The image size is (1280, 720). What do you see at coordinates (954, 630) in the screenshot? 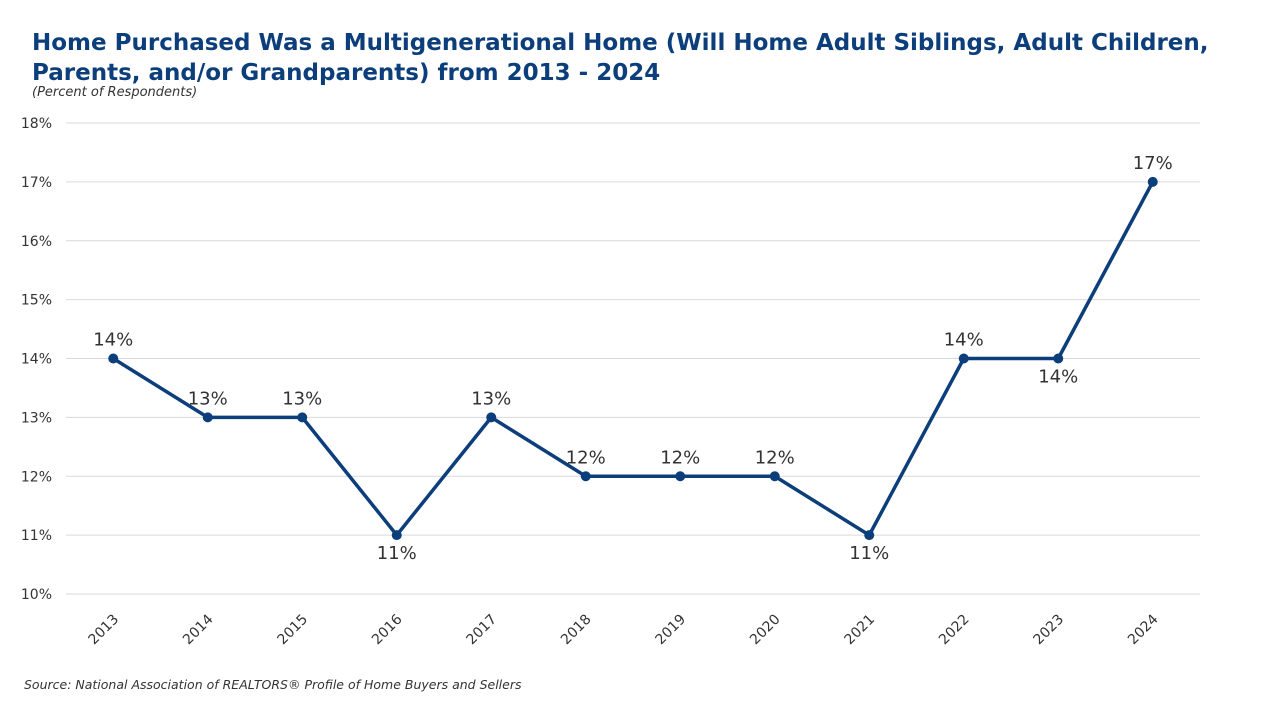
I see `x-tick-label: 2022` at bounding box center [954, 630].